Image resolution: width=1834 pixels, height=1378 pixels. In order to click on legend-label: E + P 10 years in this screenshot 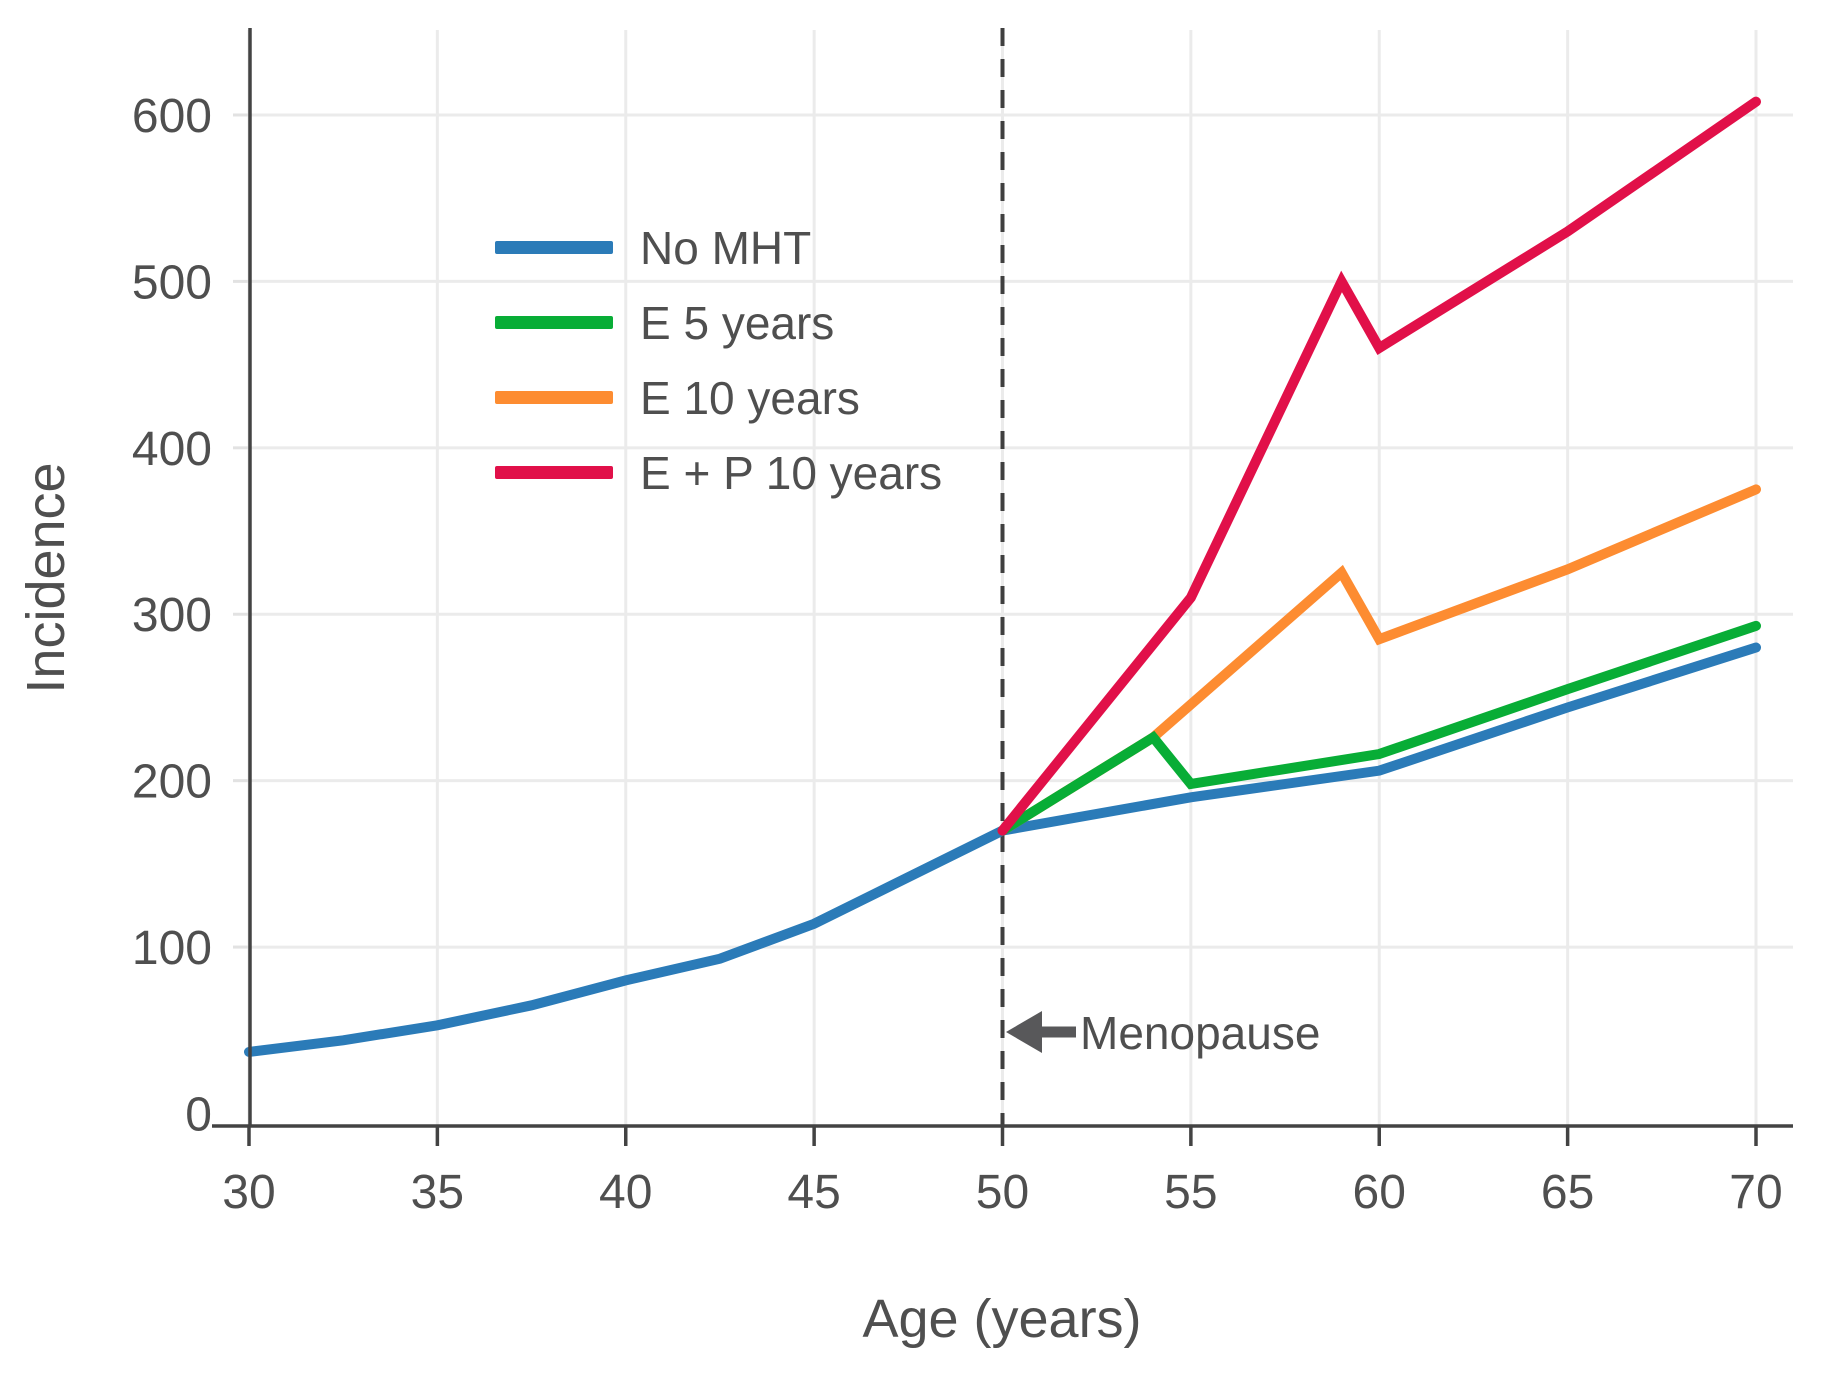, I will do `click(791, 472)`.